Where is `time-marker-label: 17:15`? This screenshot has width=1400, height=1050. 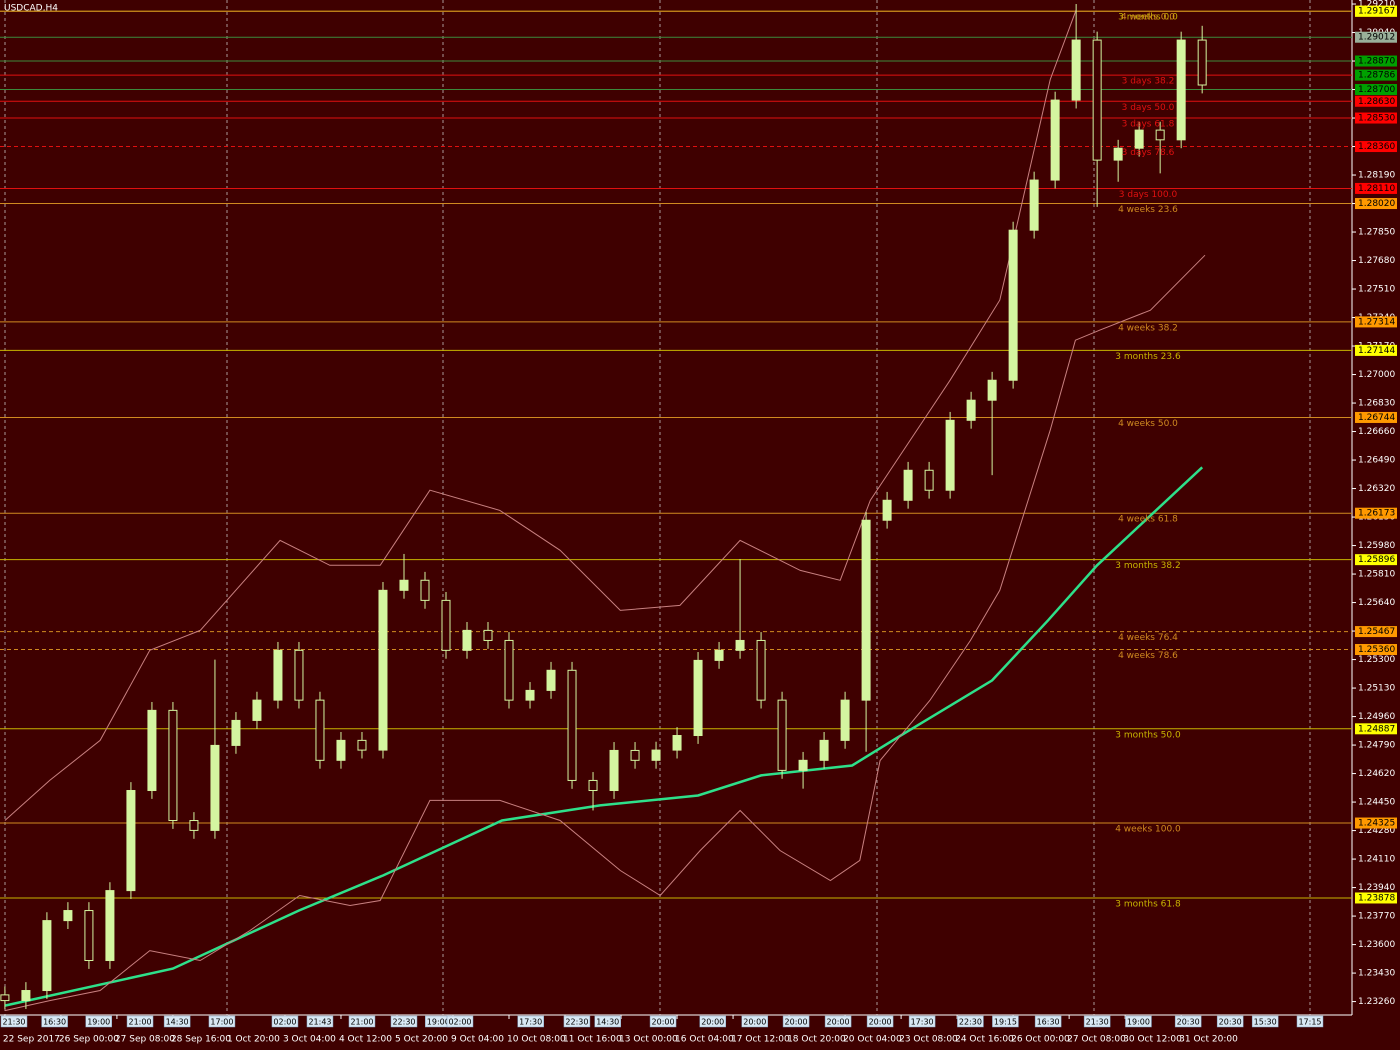 time-marker-label: 17:15 is located at coordinates (1309, 1022).